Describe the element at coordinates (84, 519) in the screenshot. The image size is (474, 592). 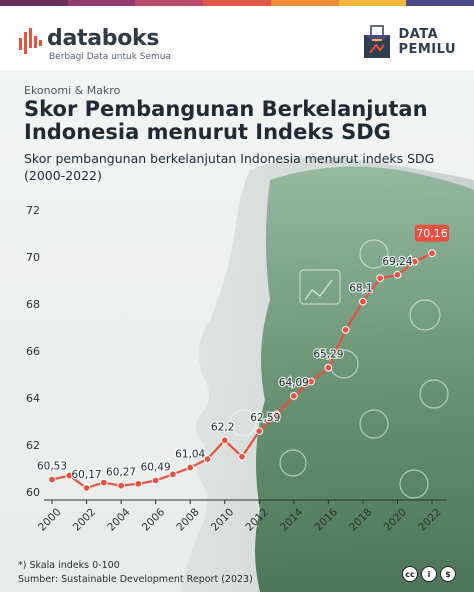
I see `x-tick-label: 2002` at that location.